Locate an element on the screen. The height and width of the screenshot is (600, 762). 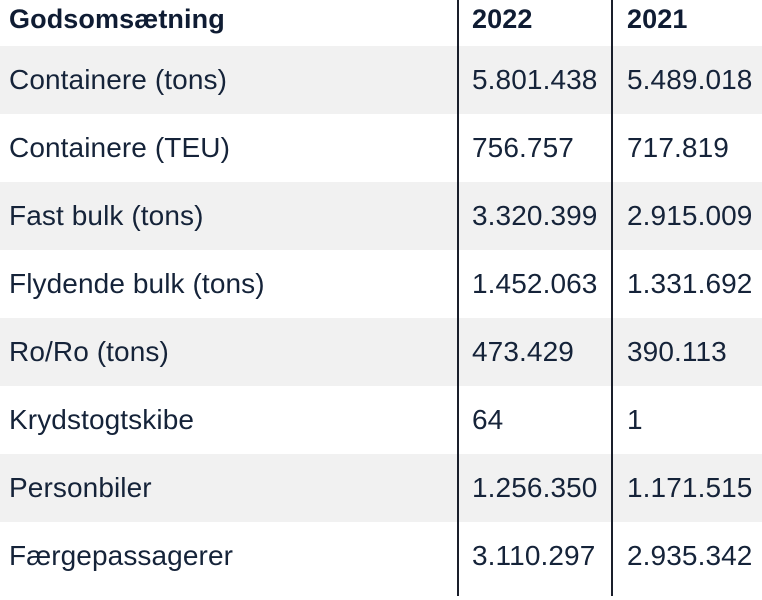
table-row: Personbiler 1.256.350 1.171.515 is located at coordinates (381, 488).